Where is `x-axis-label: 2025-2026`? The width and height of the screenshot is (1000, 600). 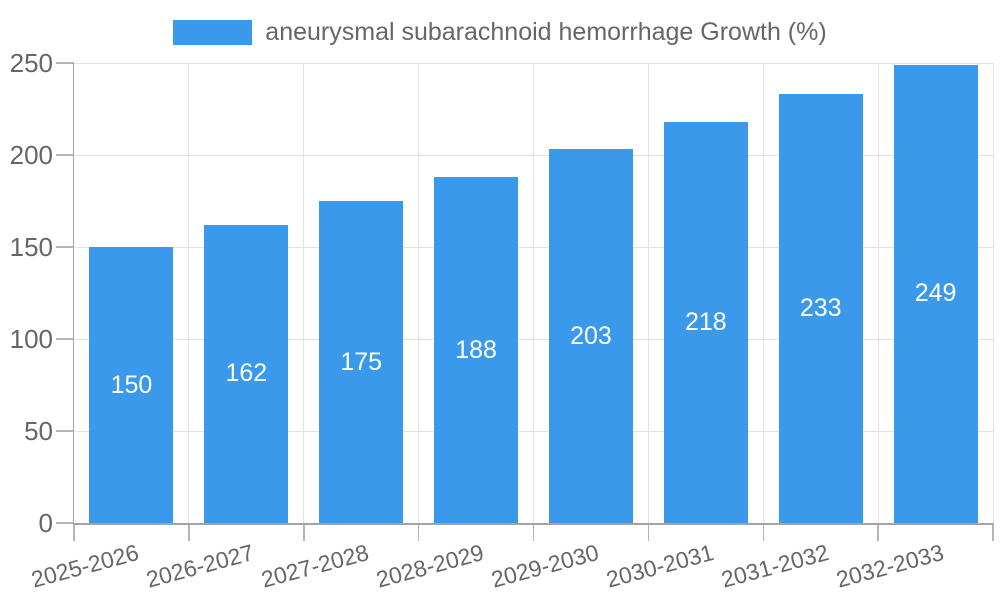
x-axis-label: 2025-2026 is located at coordinates (85, 566).